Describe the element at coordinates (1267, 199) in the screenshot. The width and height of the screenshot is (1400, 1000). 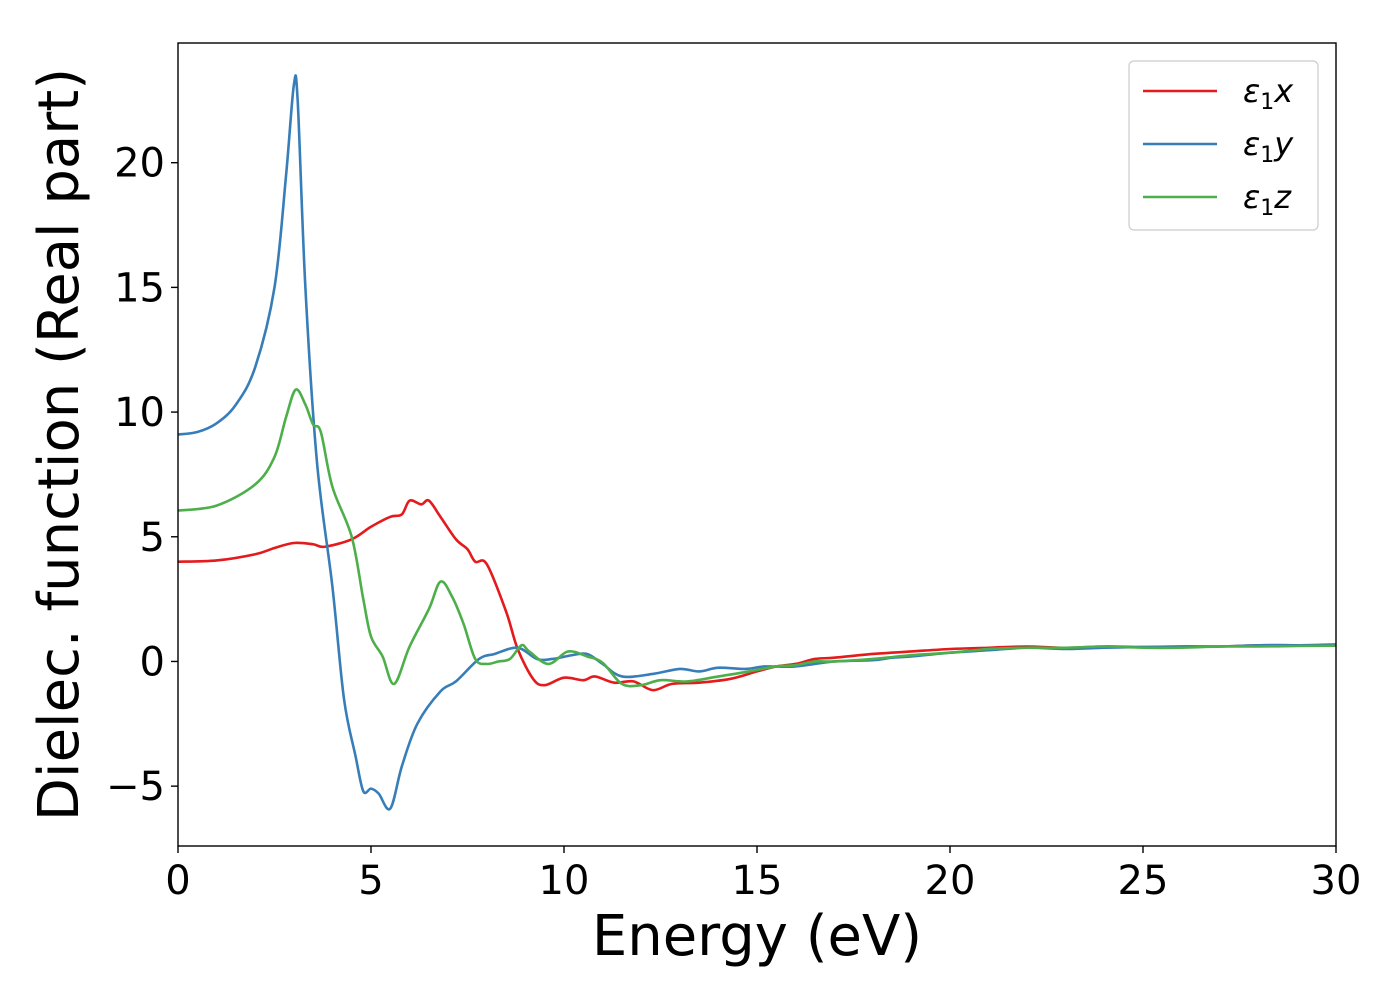
I see `legend-label-z: ε1z` at that location.